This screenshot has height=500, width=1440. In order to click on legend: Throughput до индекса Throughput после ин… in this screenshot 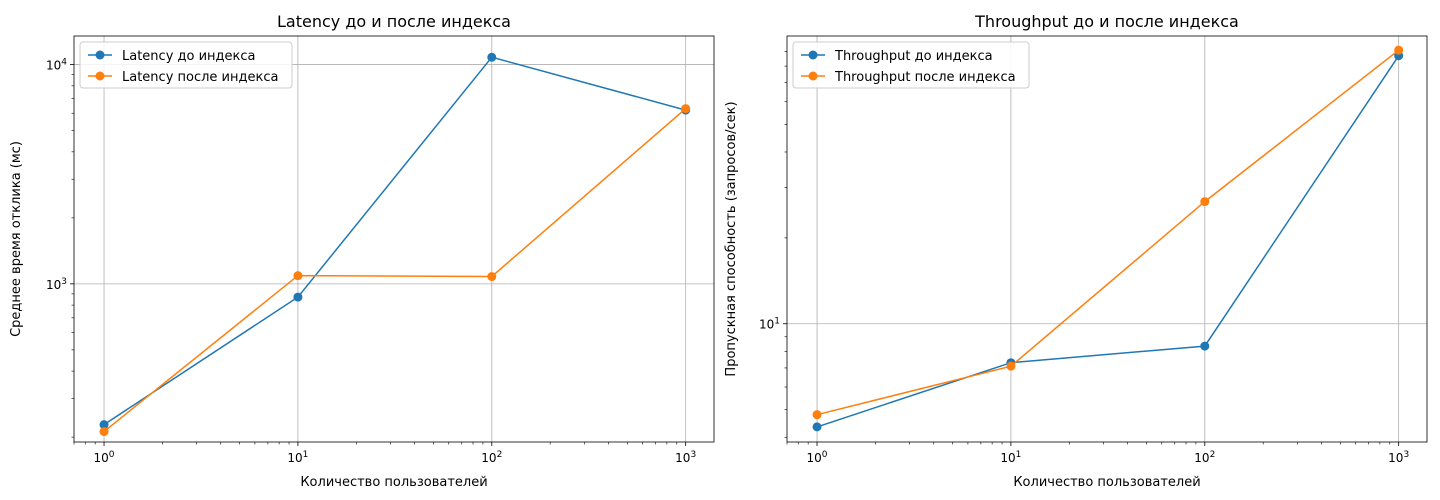, I will do `click(911, 65)`.